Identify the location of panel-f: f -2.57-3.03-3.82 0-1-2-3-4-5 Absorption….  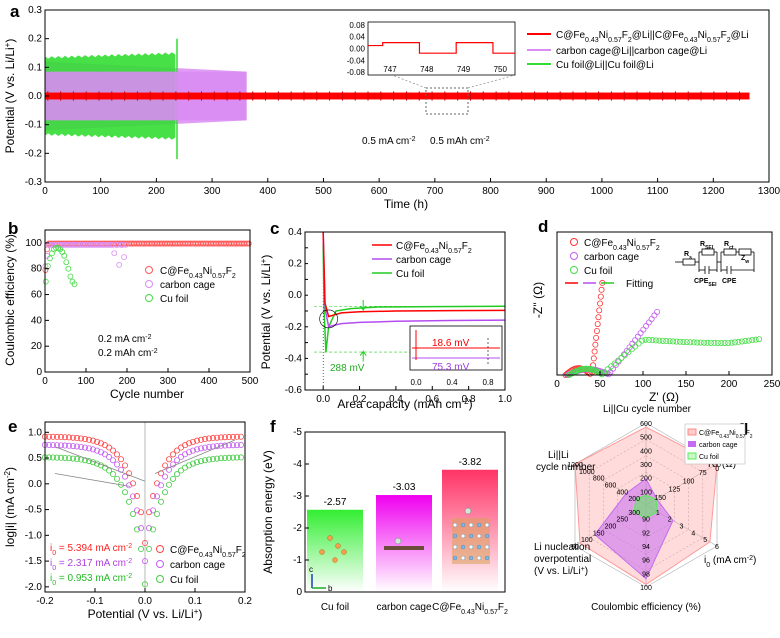
(384, 516).